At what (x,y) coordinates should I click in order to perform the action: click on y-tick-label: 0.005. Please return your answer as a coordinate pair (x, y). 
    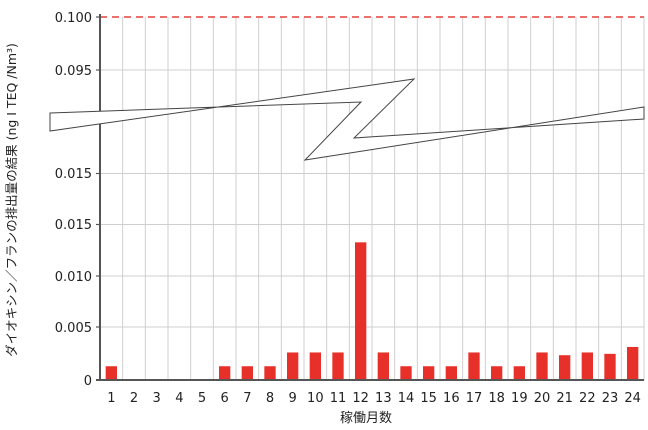
    Looking at the image, I should click on (73, 328).